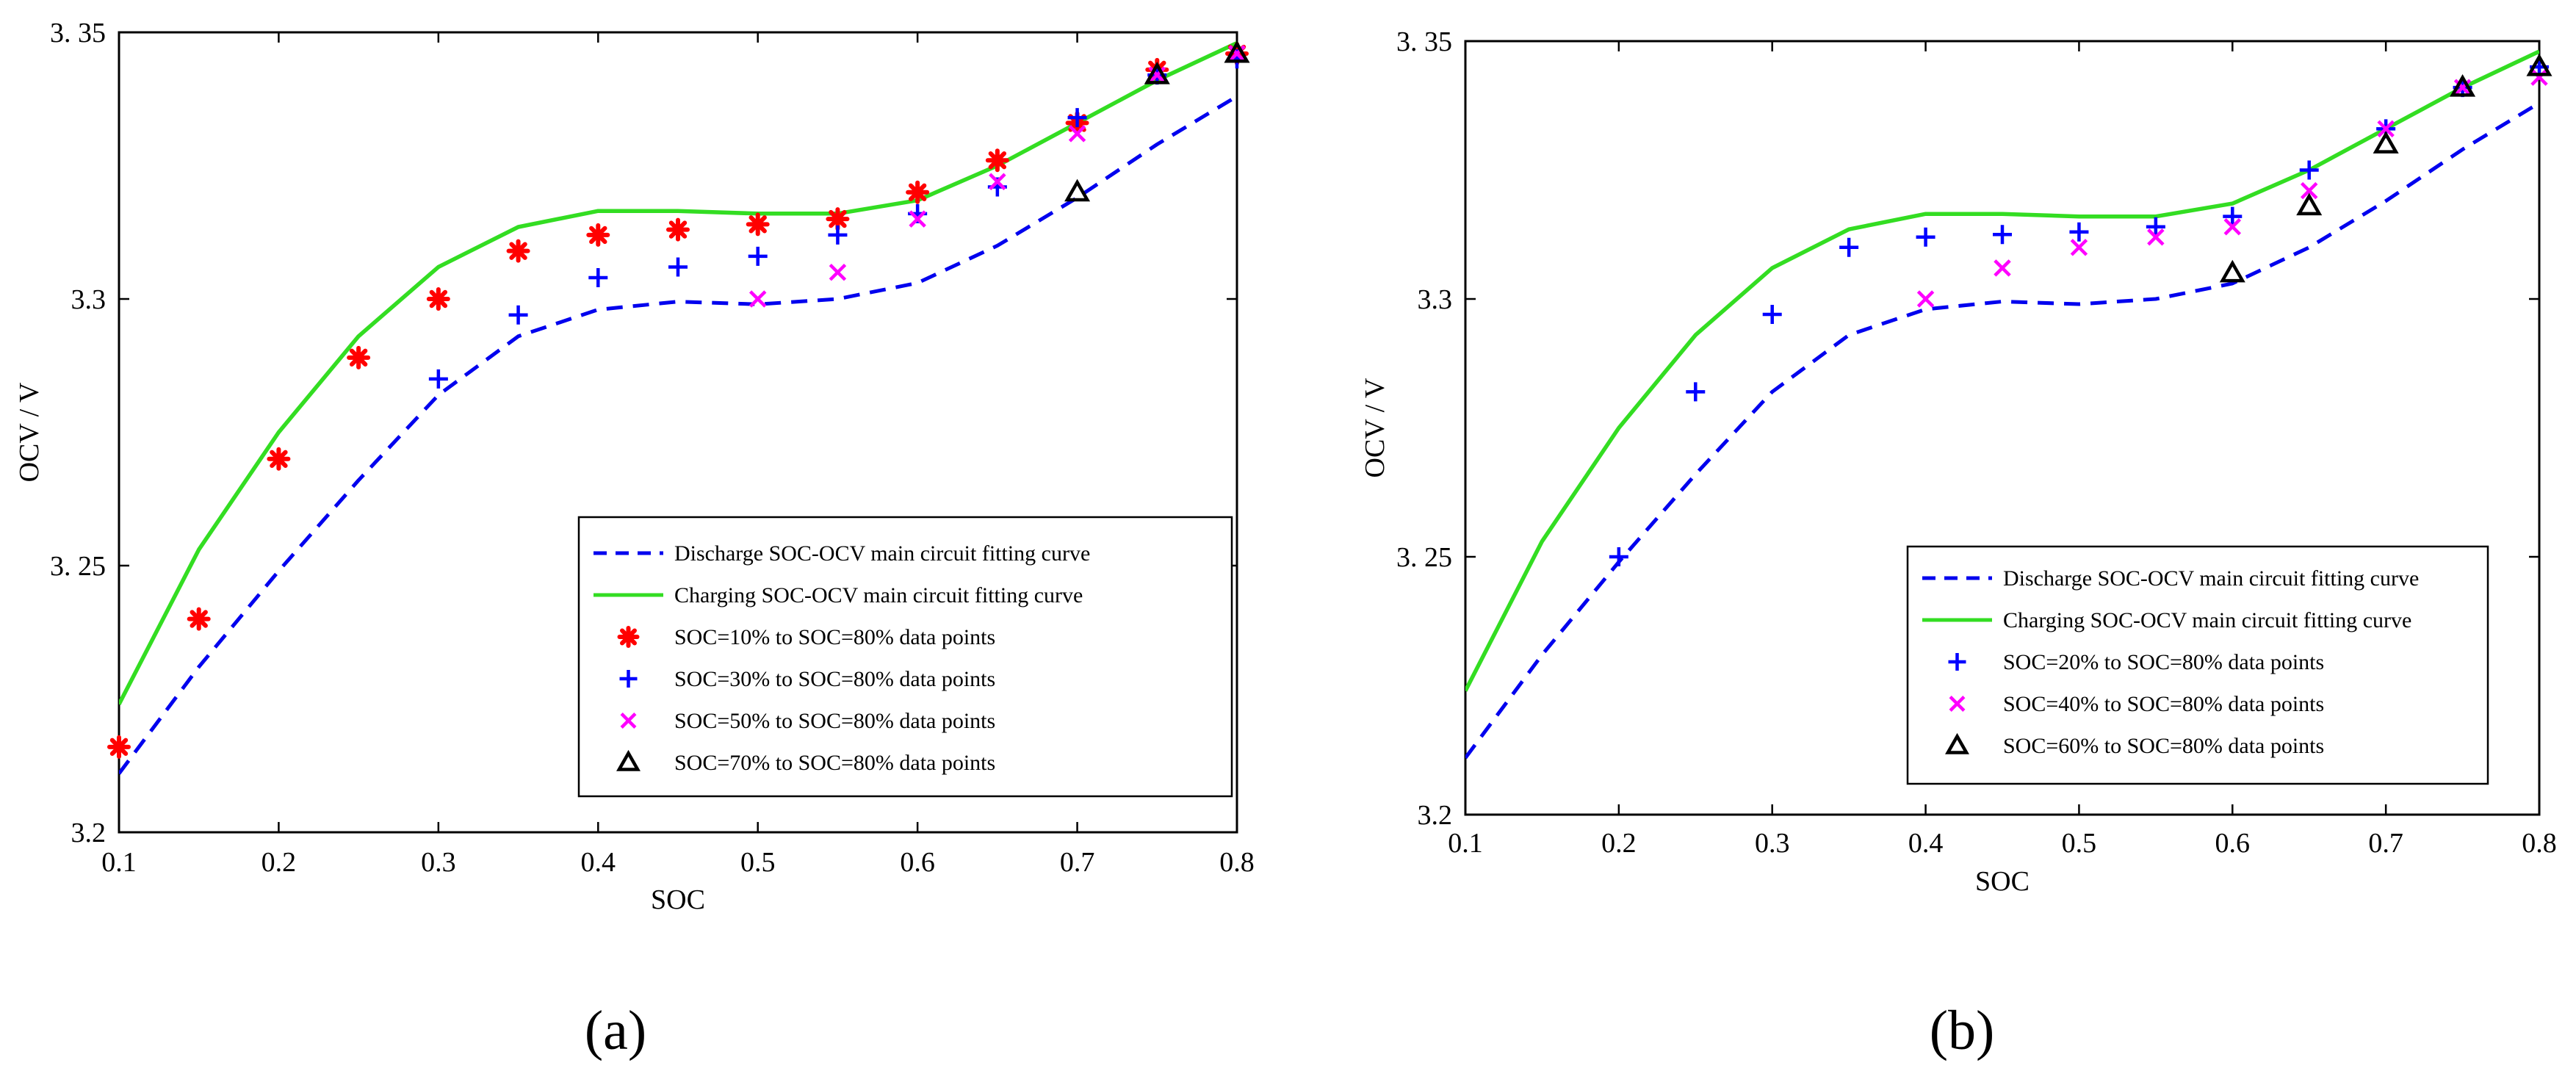  I want to click on legend-entry: SOC=20% to SOC=80% data points, so click(2163, 662).